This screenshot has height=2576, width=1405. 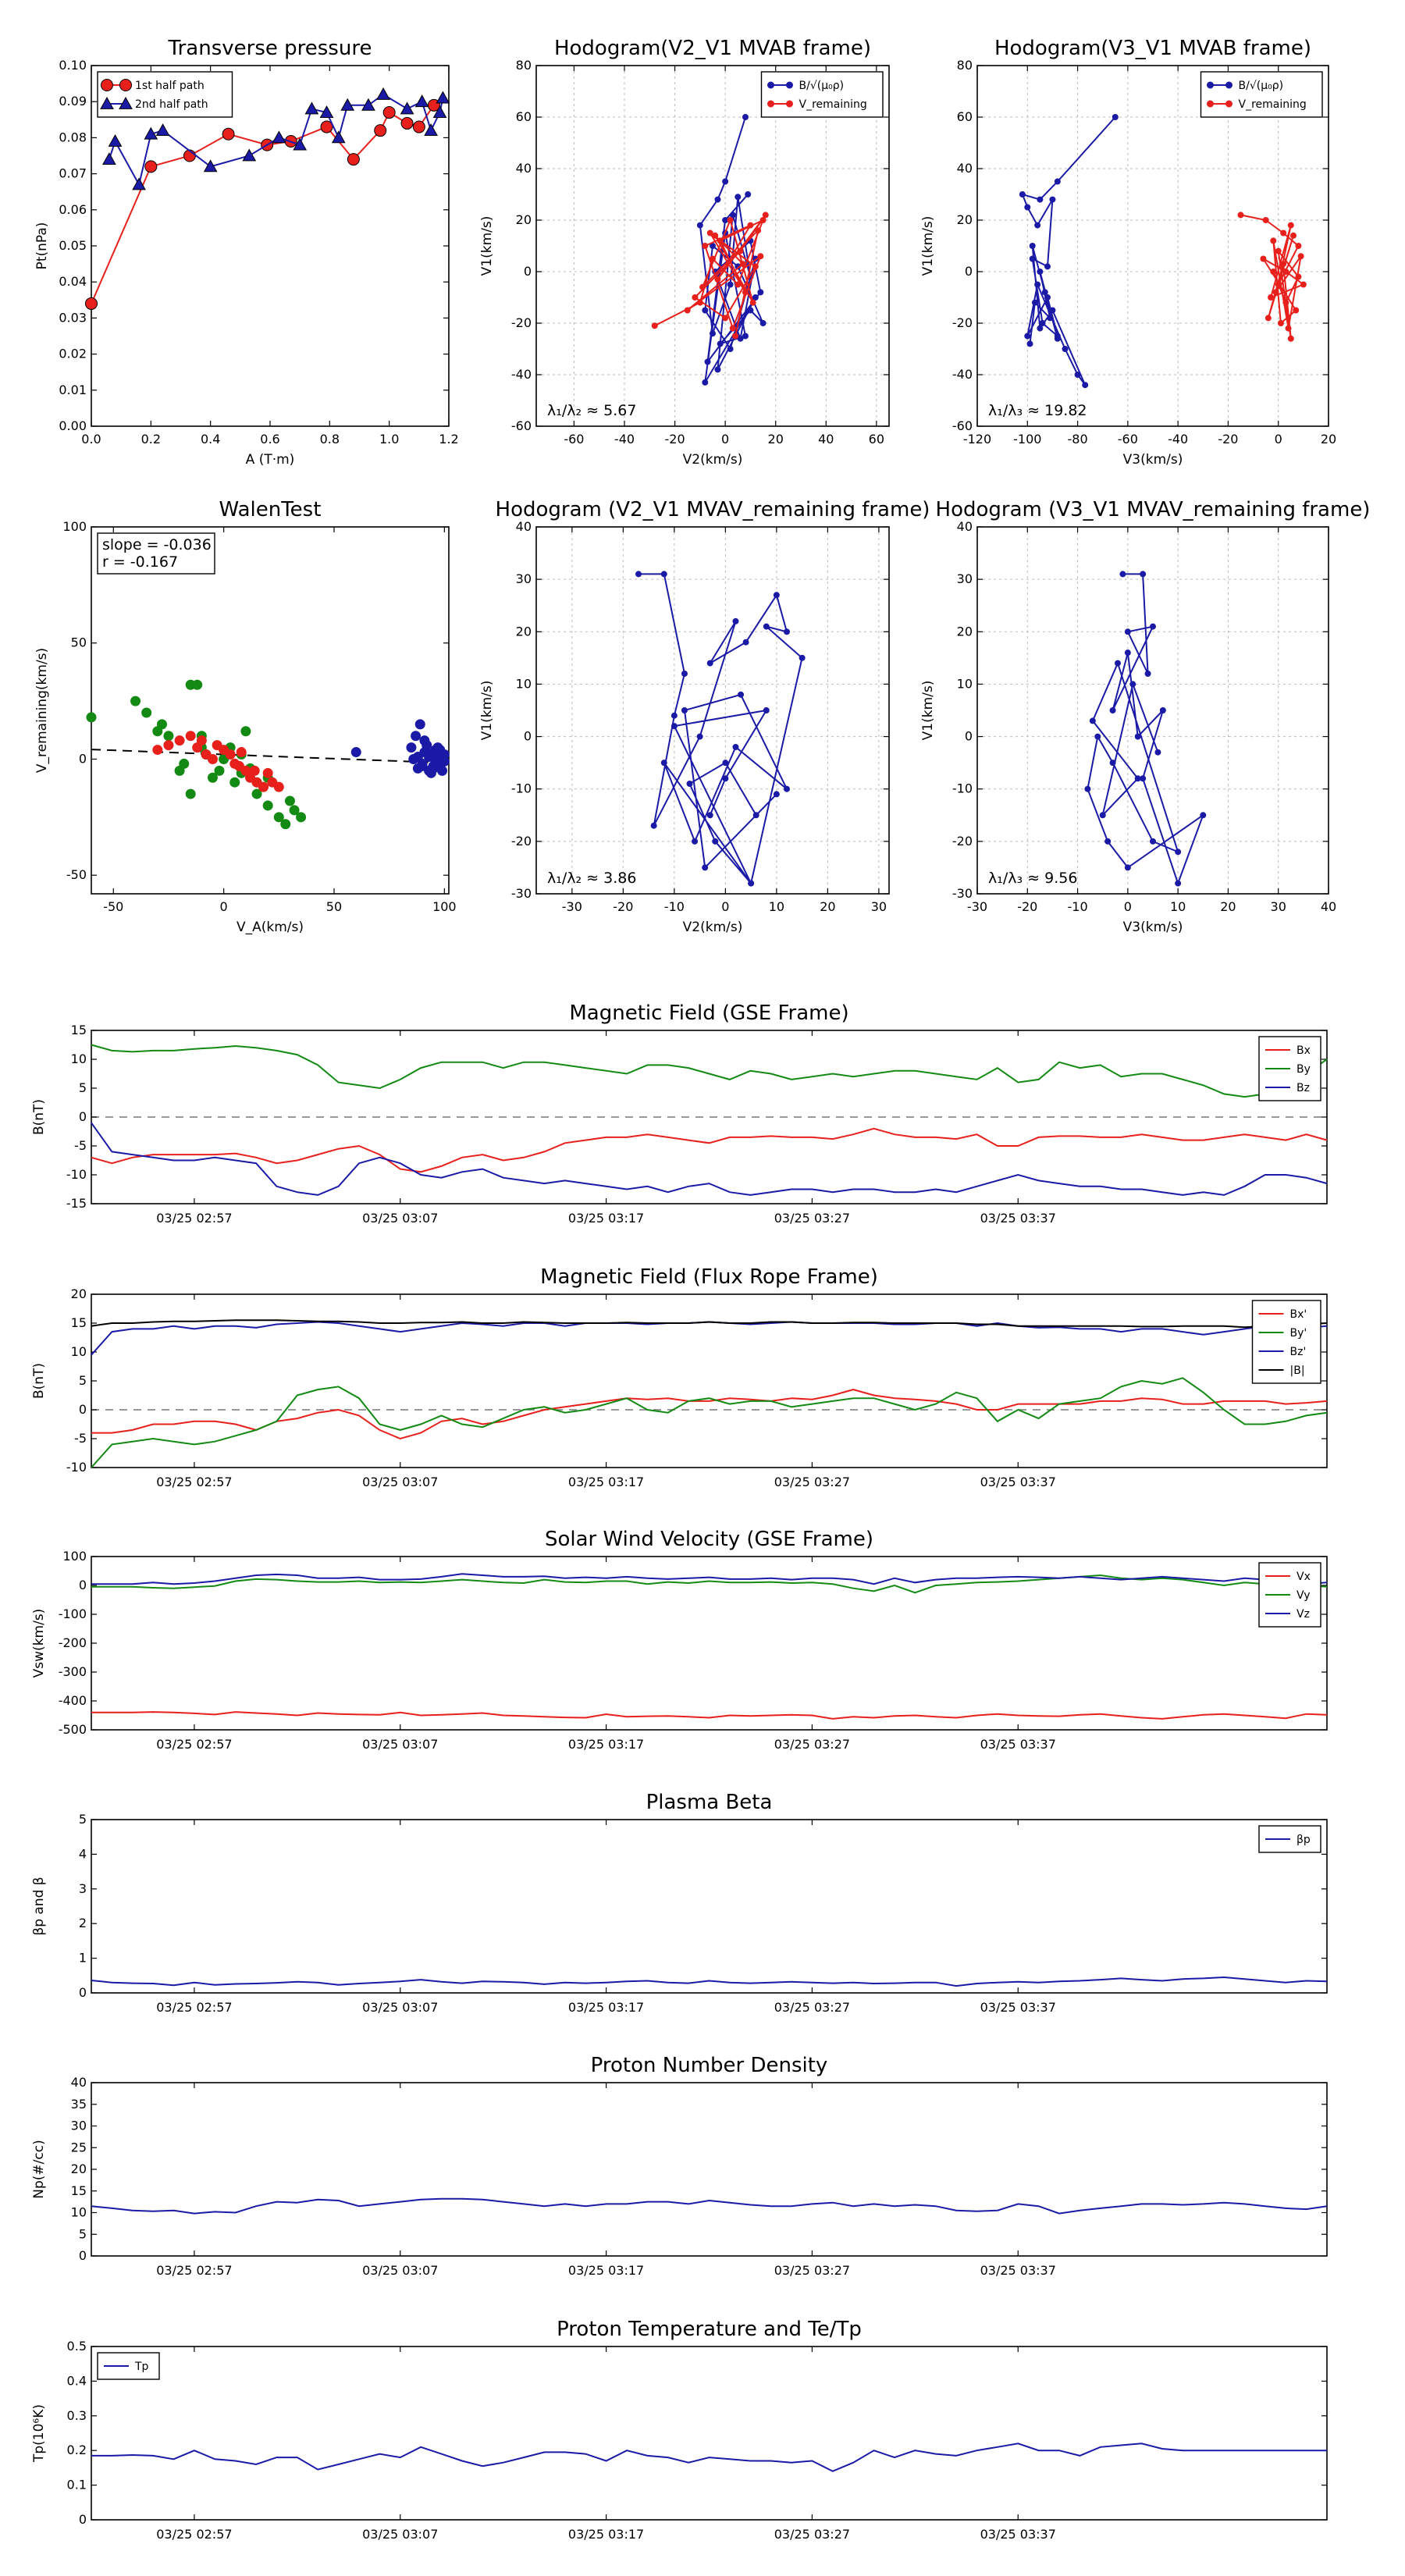 I want to click on x-tick-label: 100, so click(x=445, y=906).